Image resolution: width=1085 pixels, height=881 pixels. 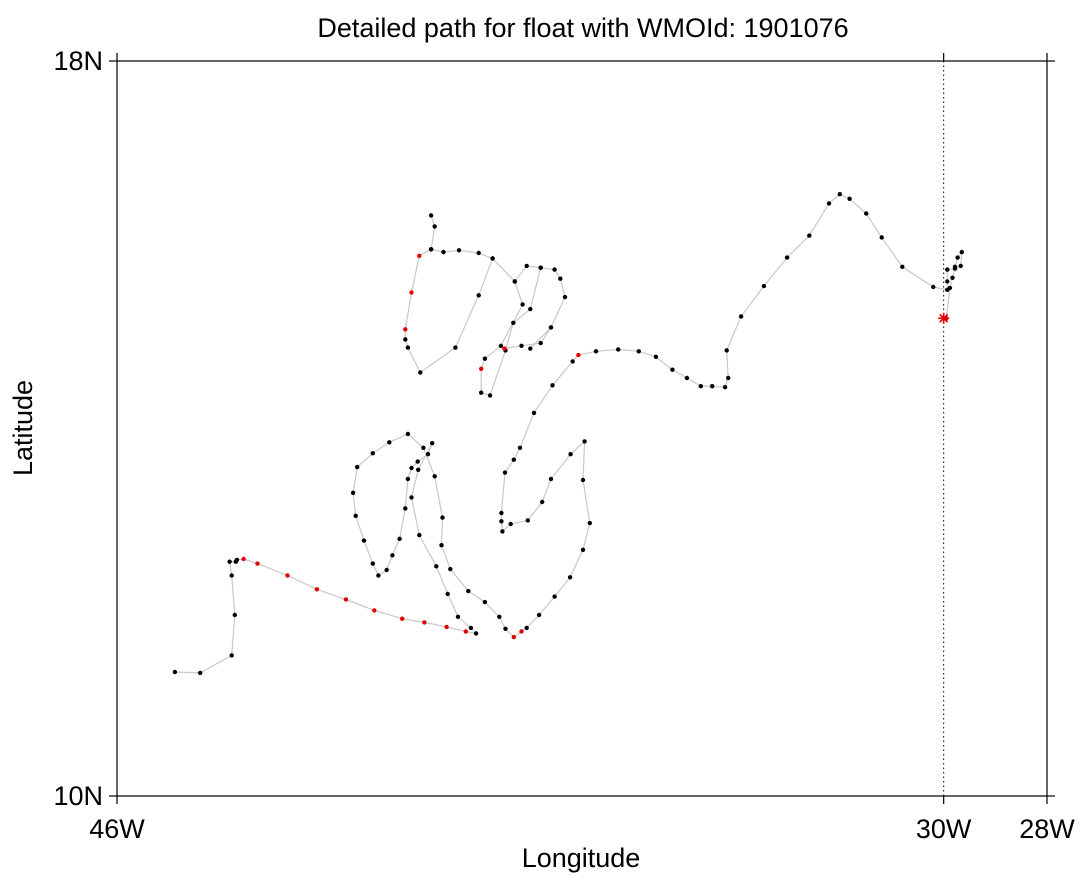 What do you see at coordinates (23, 428) in the screenshot?
I see `y-axis-label: Latitude` at bounding box center [23, 428].